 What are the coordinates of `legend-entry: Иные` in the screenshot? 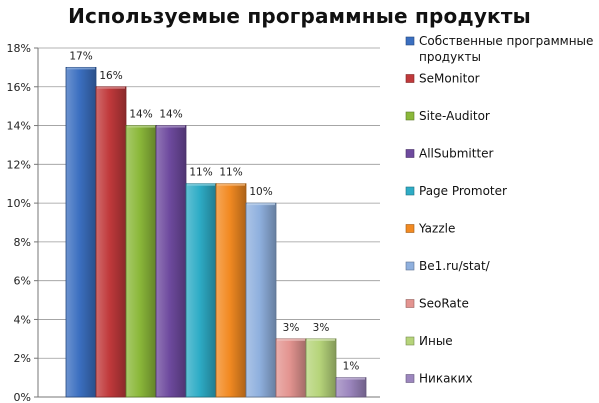 It's located at (436, 341).